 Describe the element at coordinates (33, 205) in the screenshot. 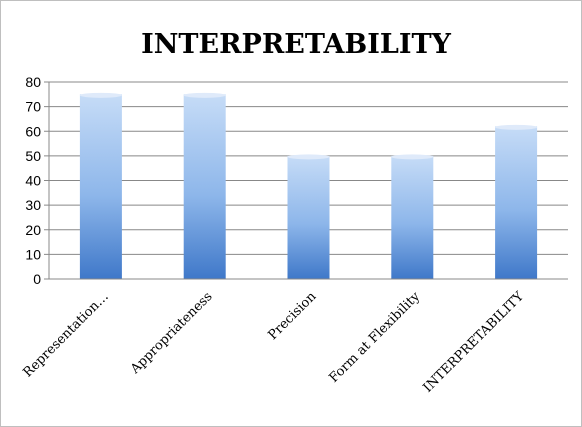

I see `y-tick-label-30: 30` at that location.